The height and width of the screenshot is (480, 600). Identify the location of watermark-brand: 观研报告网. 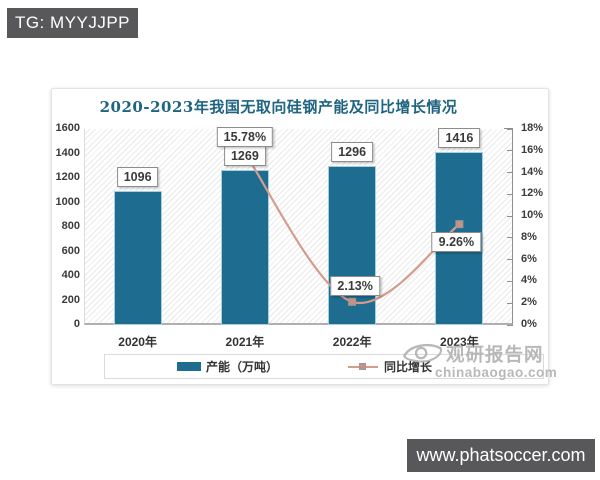
(495, 354).